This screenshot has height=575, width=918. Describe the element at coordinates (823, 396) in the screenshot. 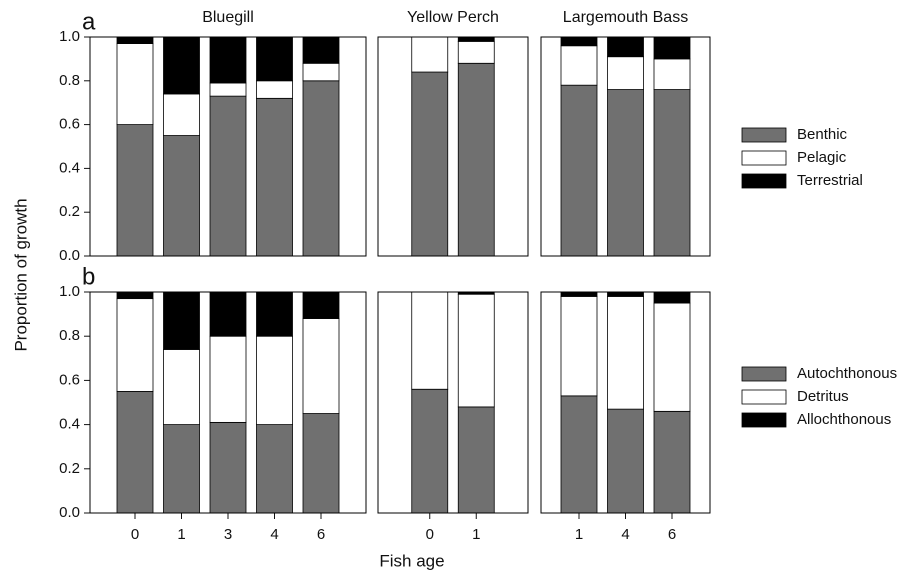

I see `legend-label: Detritus` at that location.